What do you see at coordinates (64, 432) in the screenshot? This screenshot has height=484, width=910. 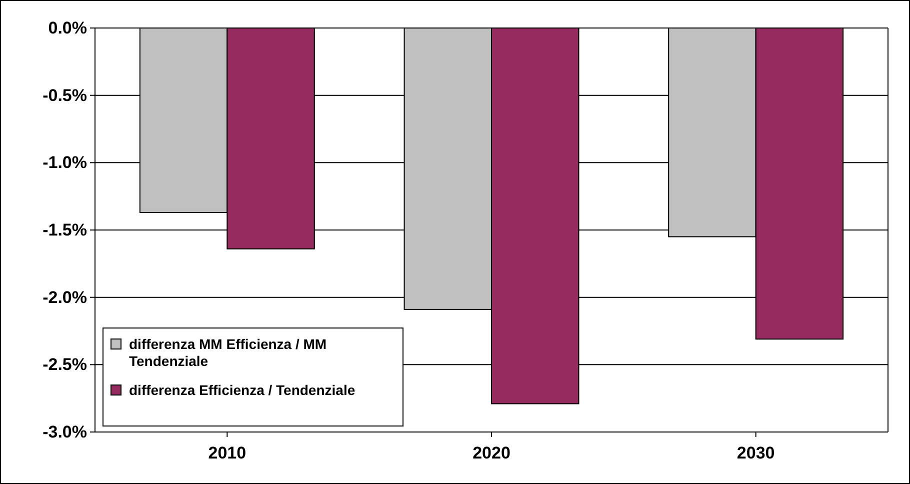 I see `y-tick-label: -3.0%` at bounding box center [64, 432].